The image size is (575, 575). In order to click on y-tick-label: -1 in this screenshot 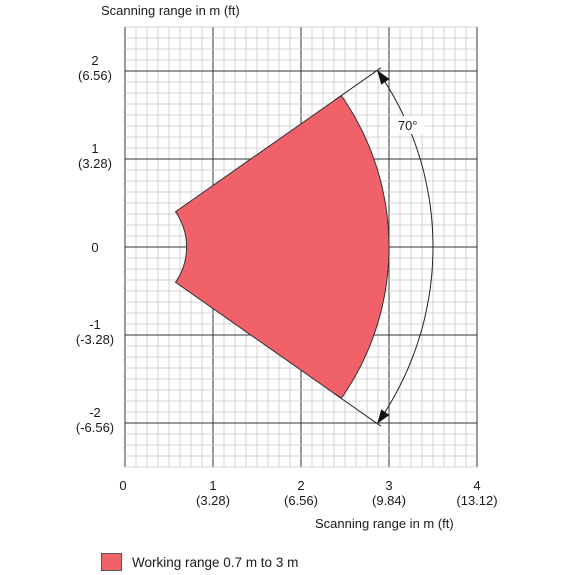, I will do `click(95, 324)`.